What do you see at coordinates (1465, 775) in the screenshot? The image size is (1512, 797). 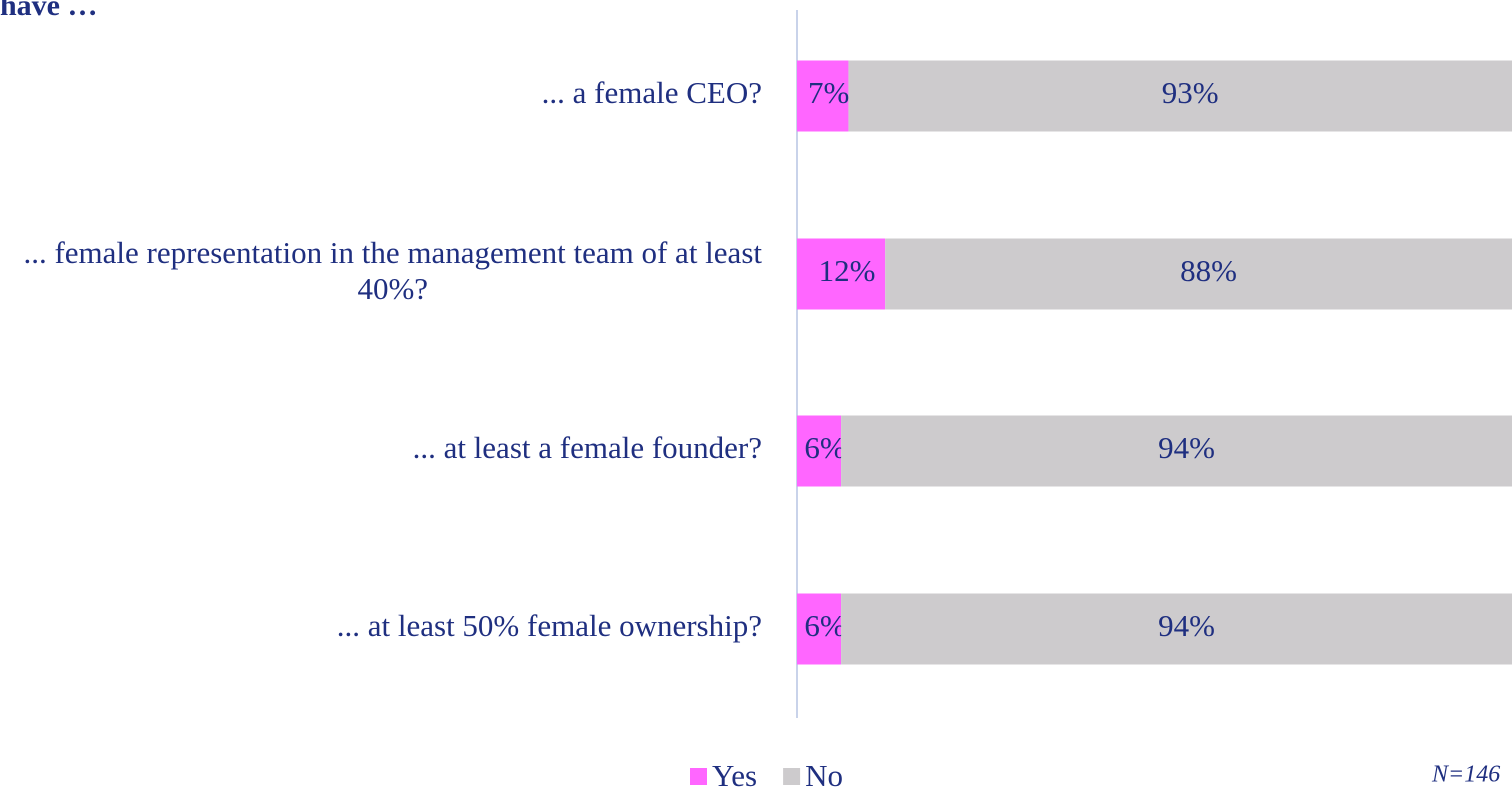 I see `footnote: N=146` at bounding box center [1465, 775].